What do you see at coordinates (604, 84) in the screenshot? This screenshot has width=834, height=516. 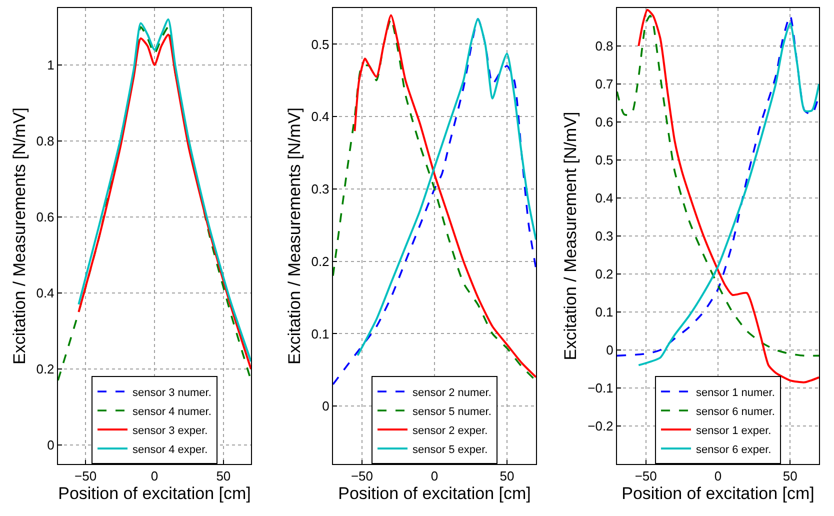 I see `y-tick-label: 0.7` at bounding box center [604, 84].